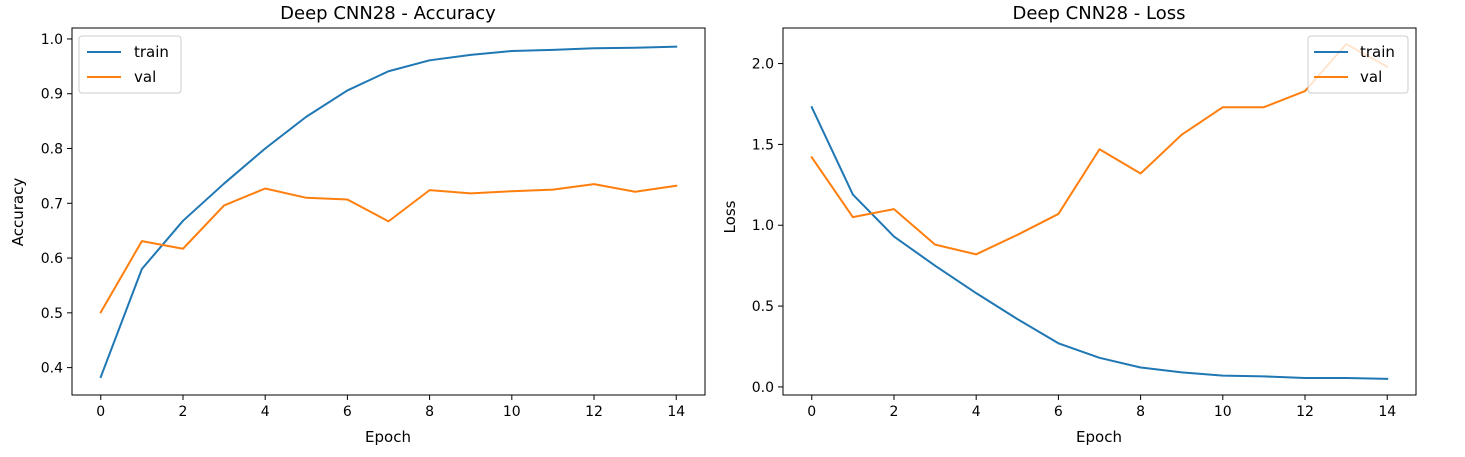 This screenshot has width=1465, height=457. What do you see at coordinates (594, 412) in the screenshot?
I see `accuracy-xtick-label: 12` at bounding box center [594, 412].